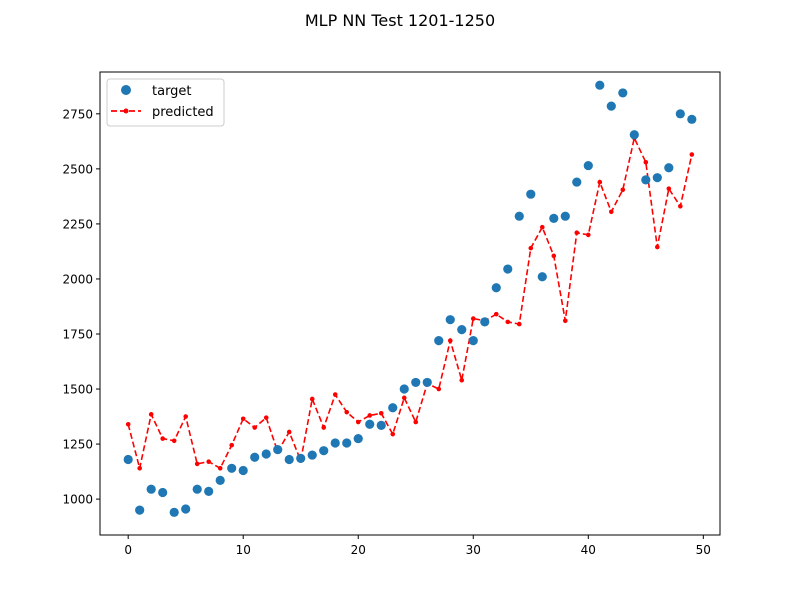 The width and height of the screenshot is (800, 604). What do you see at coordinates (126, 90) in the screenshot?
I see `legend-target-marker` at bounding box center [126, 90].